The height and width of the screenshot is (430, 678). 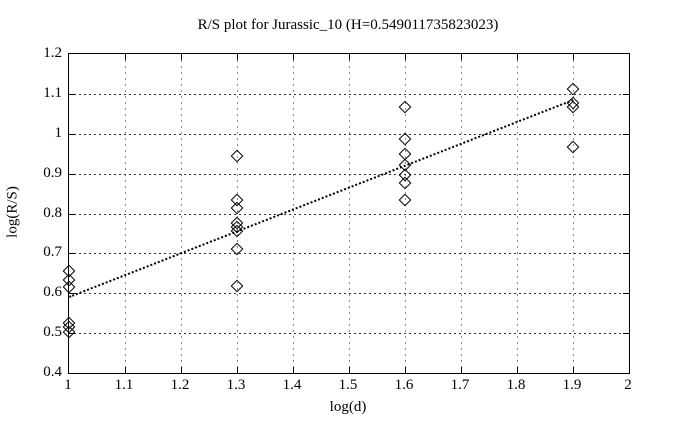 I want to click on x-tick-label: 1.8, so click(x=516, y=385).